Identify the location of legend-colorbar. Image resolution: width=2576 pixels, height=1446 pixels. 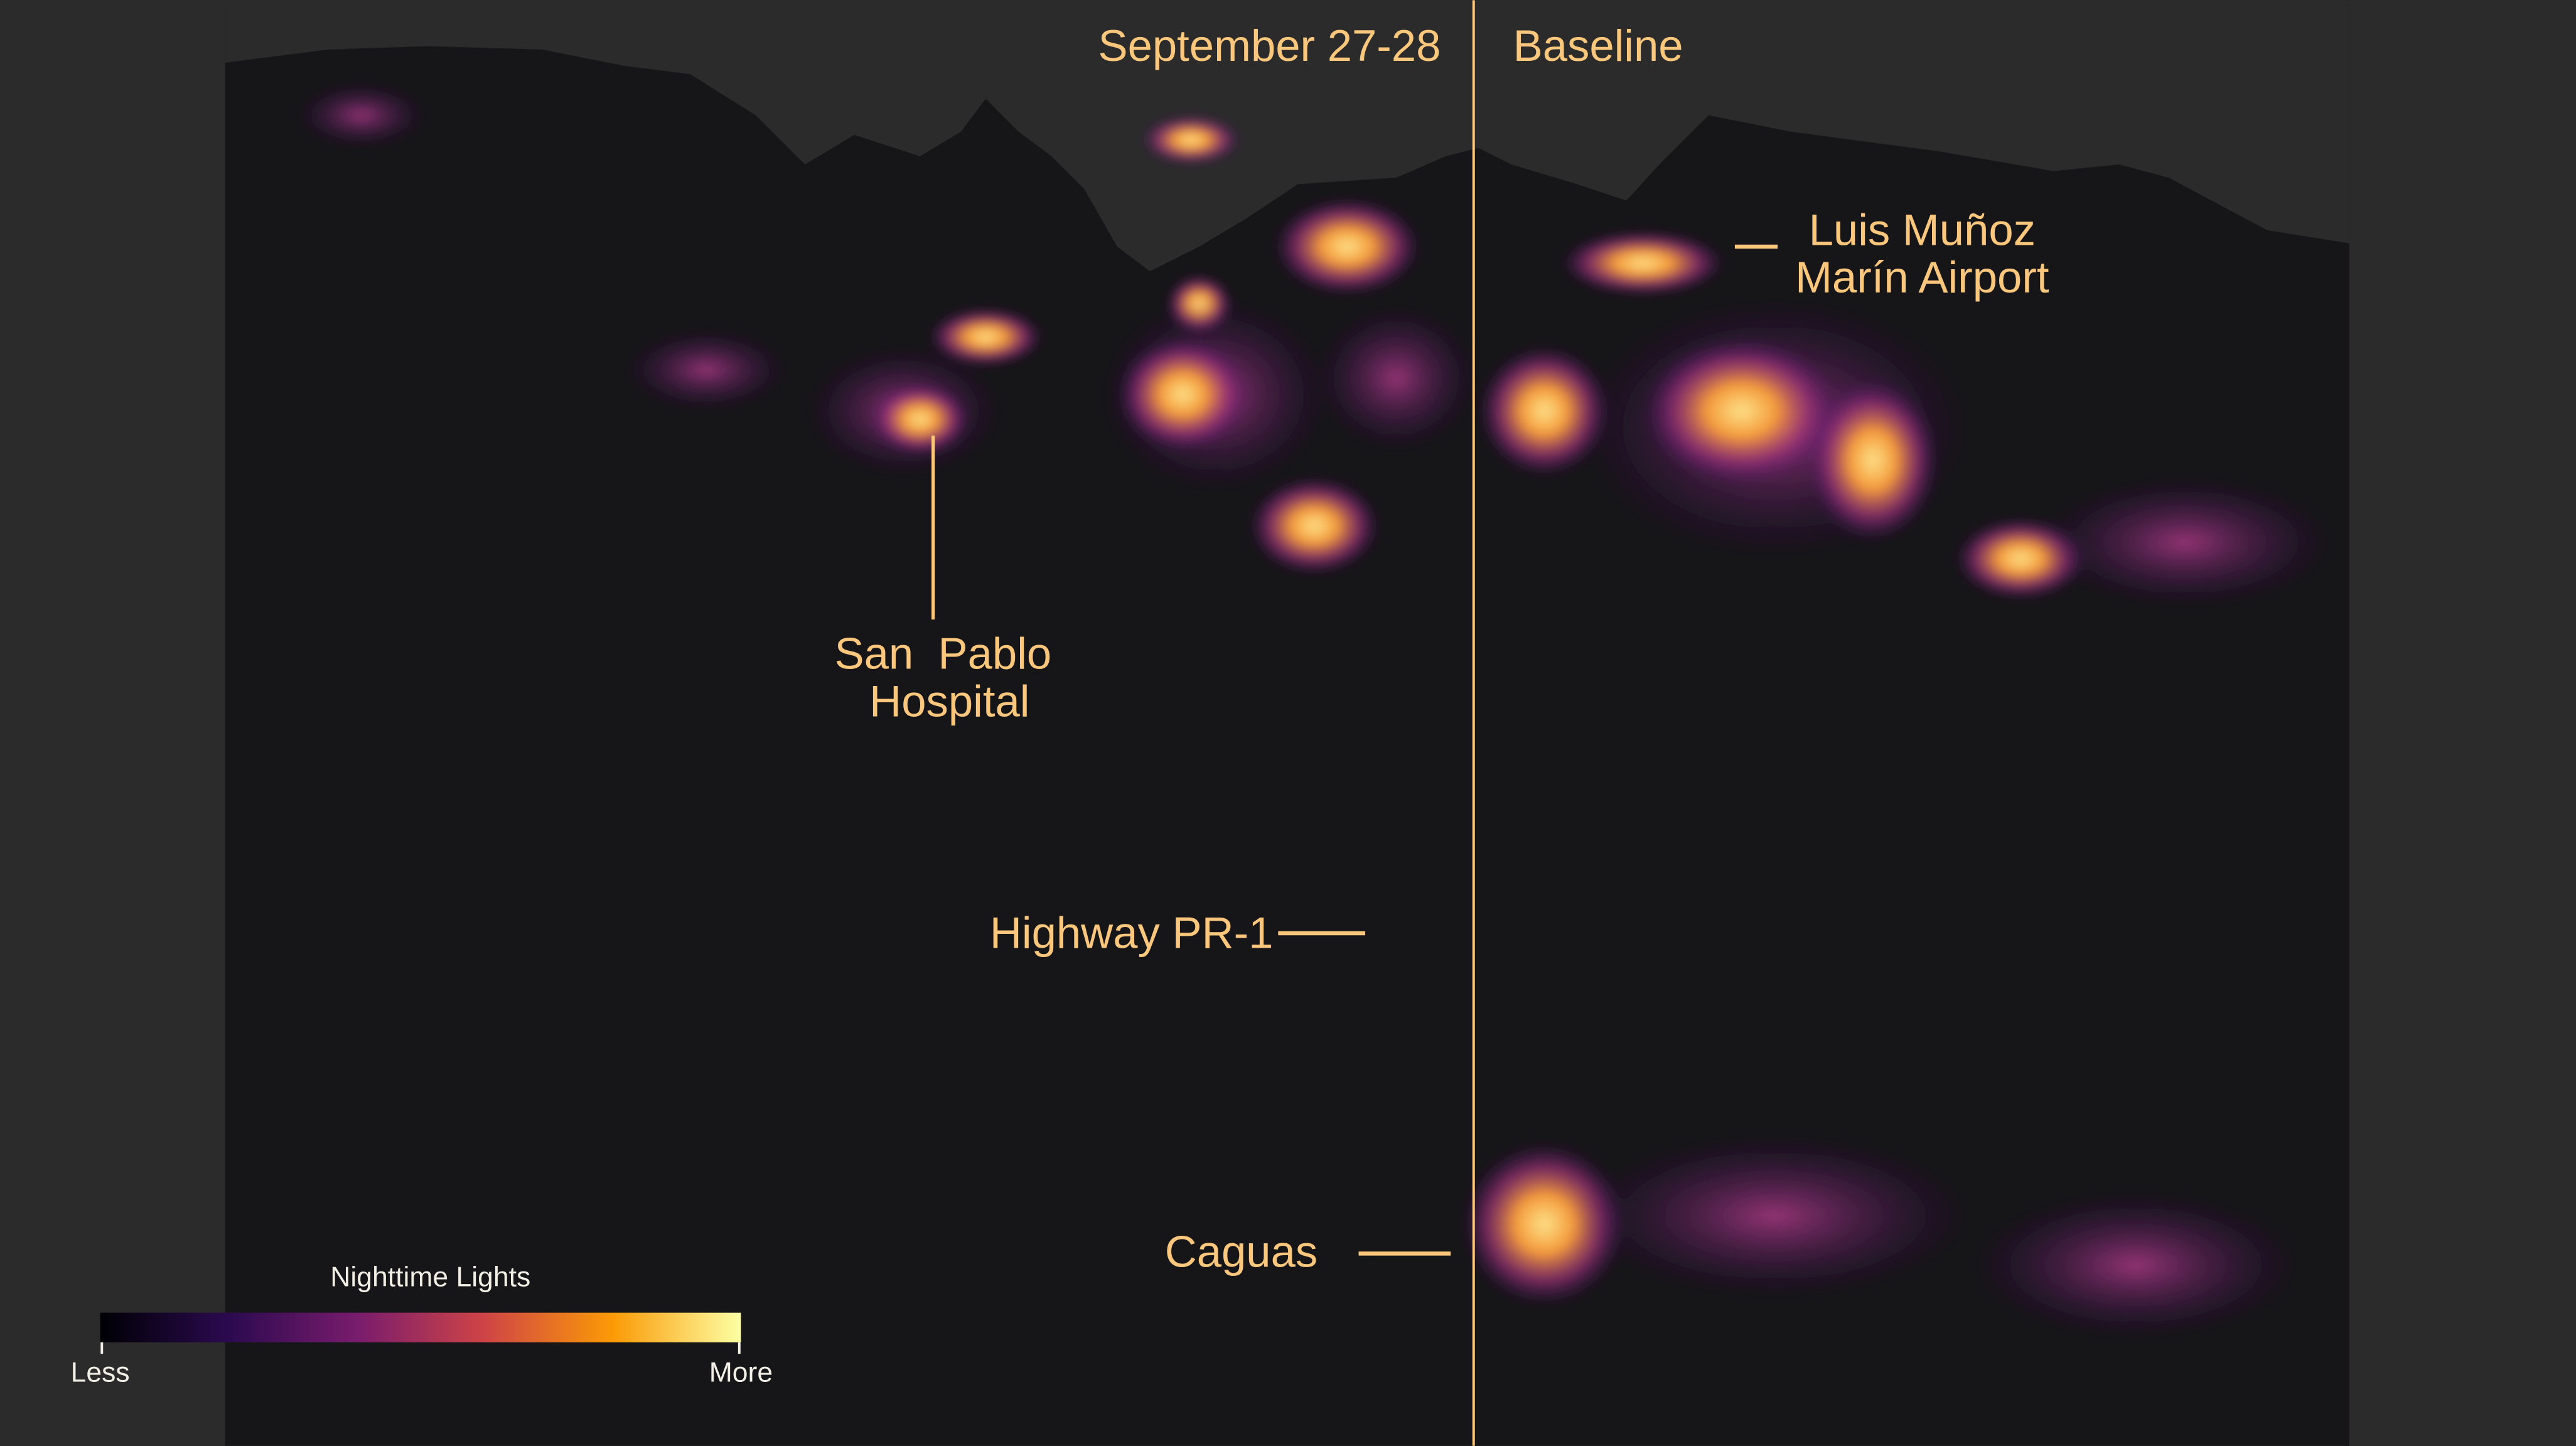
(421, 1327).